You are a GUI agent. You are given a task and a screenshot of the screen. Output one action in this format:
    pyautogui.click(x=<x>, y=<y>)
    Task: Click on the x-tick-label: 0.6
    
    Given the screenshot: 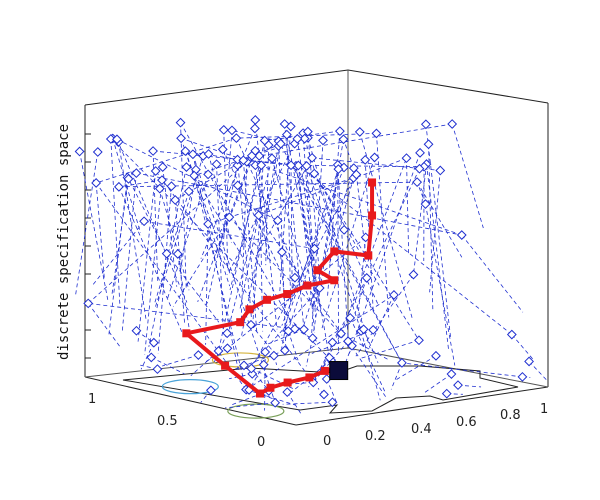 What is the action you would take?
    pyautogui.click(x=466, y=422)
    